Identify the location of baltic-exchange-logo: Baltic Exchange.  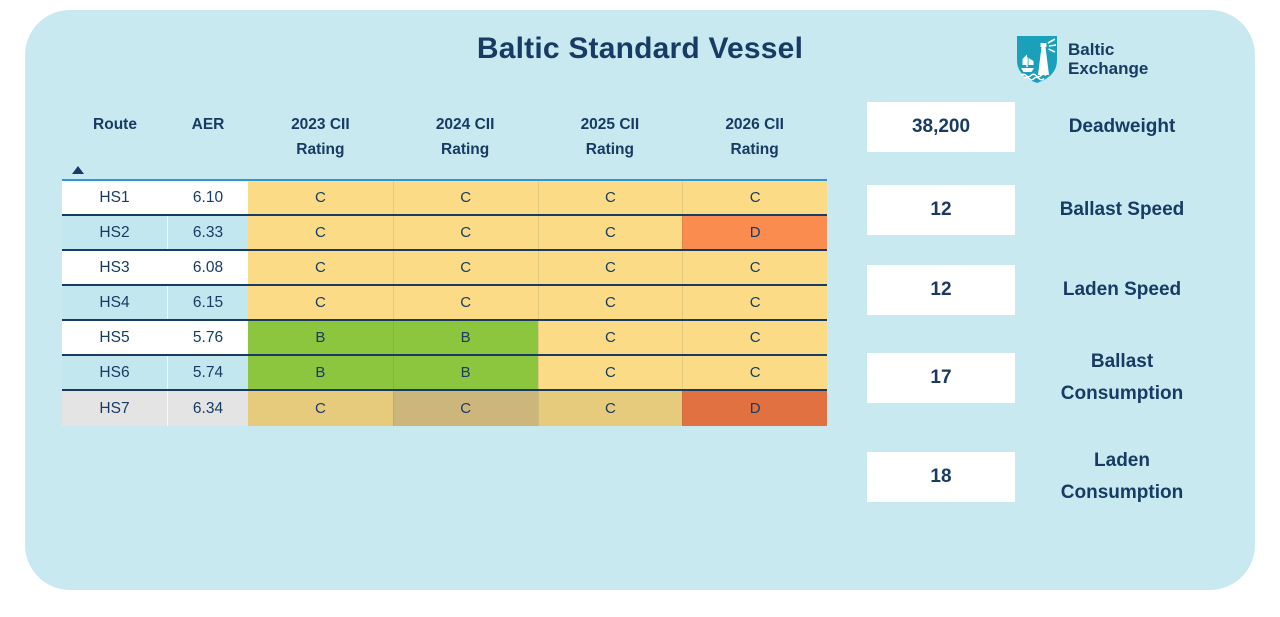
(1081, 59).